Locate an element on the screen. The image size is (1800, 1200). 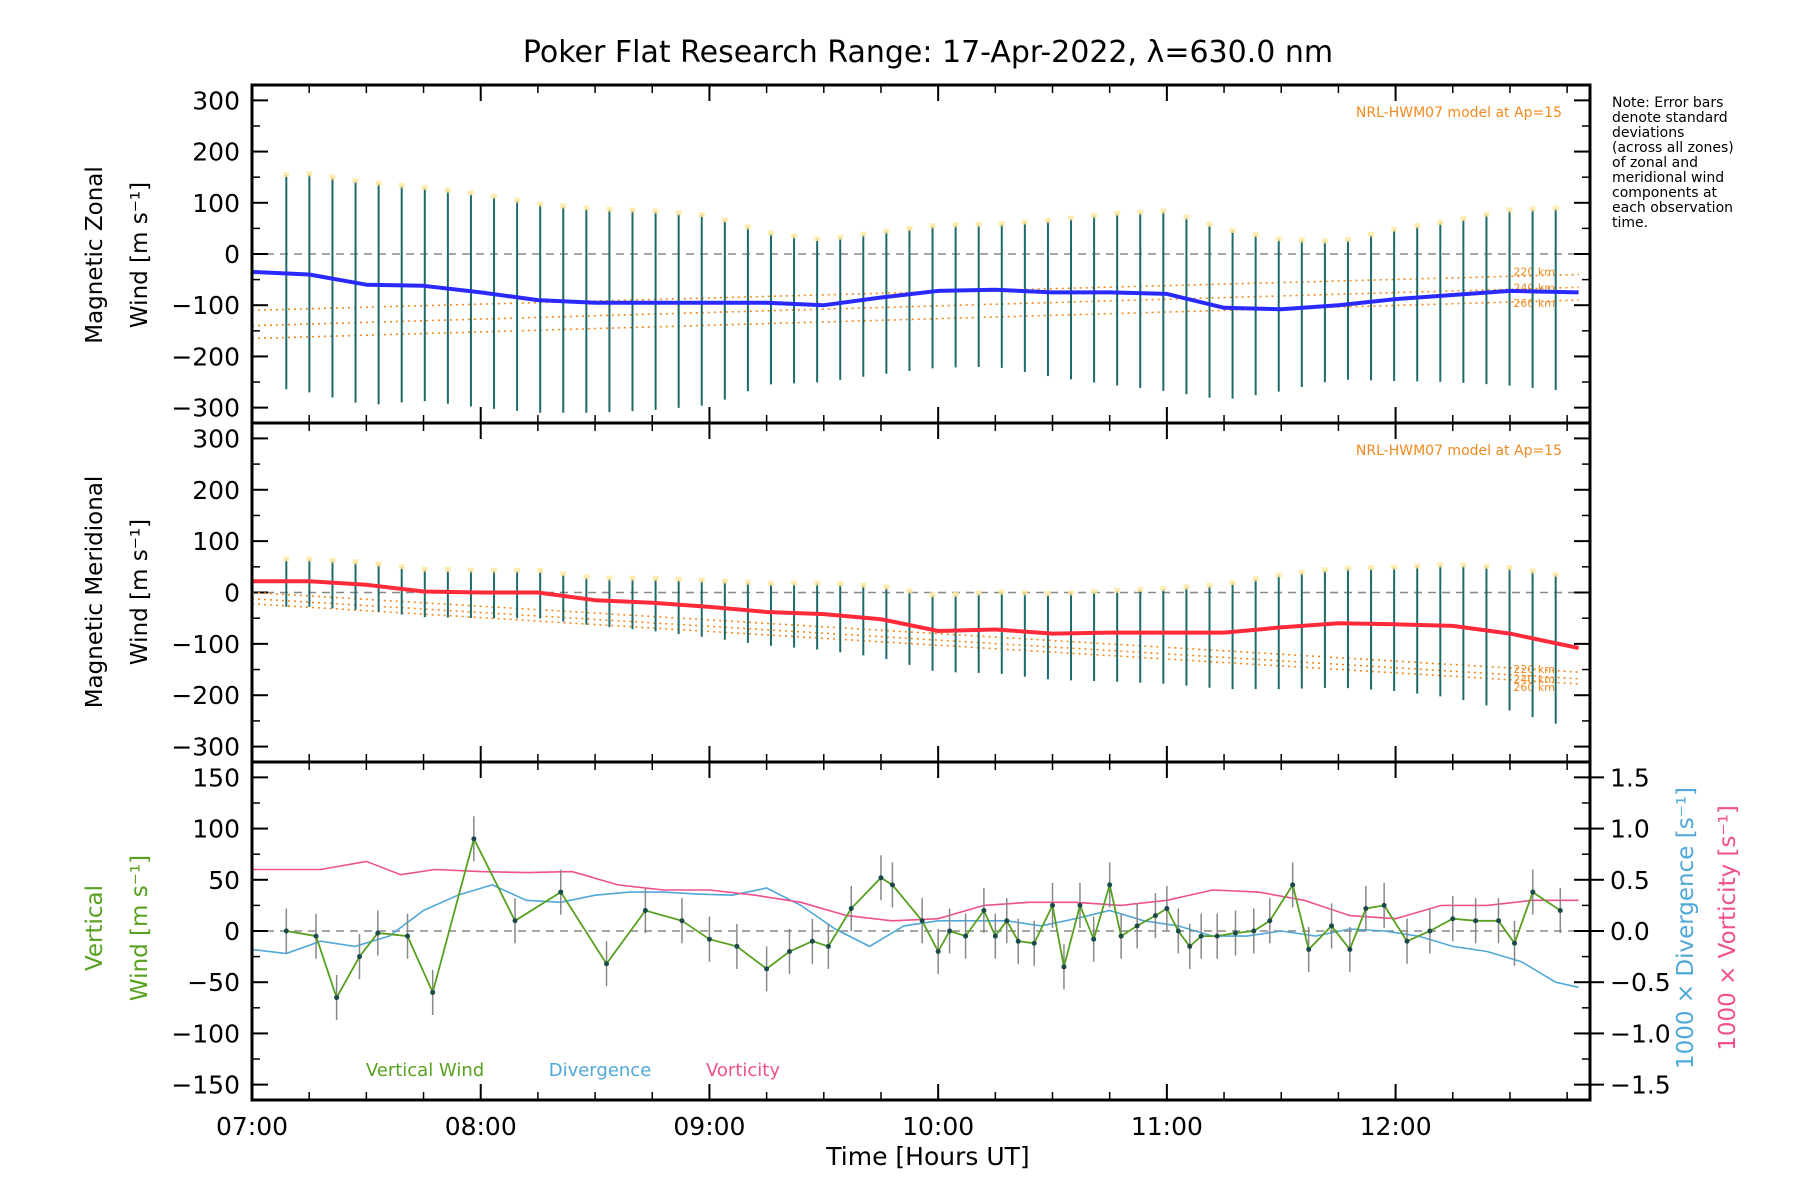
x-tick-label: 12:00 is located at coordinates (1396, 1126).